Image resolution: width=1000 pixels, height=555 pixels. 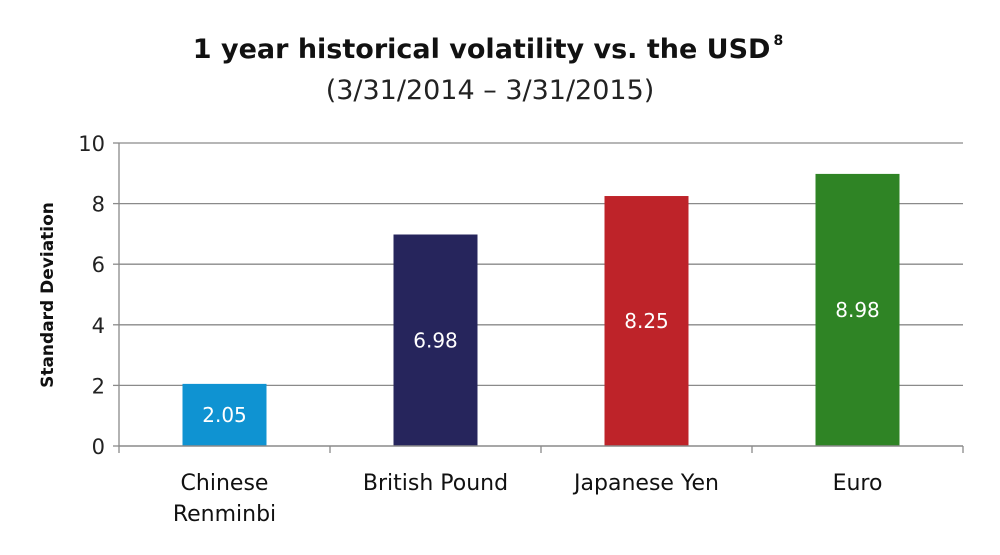 I want to click on x-category-label-line: Renminbi, so click(x=224, y=514).